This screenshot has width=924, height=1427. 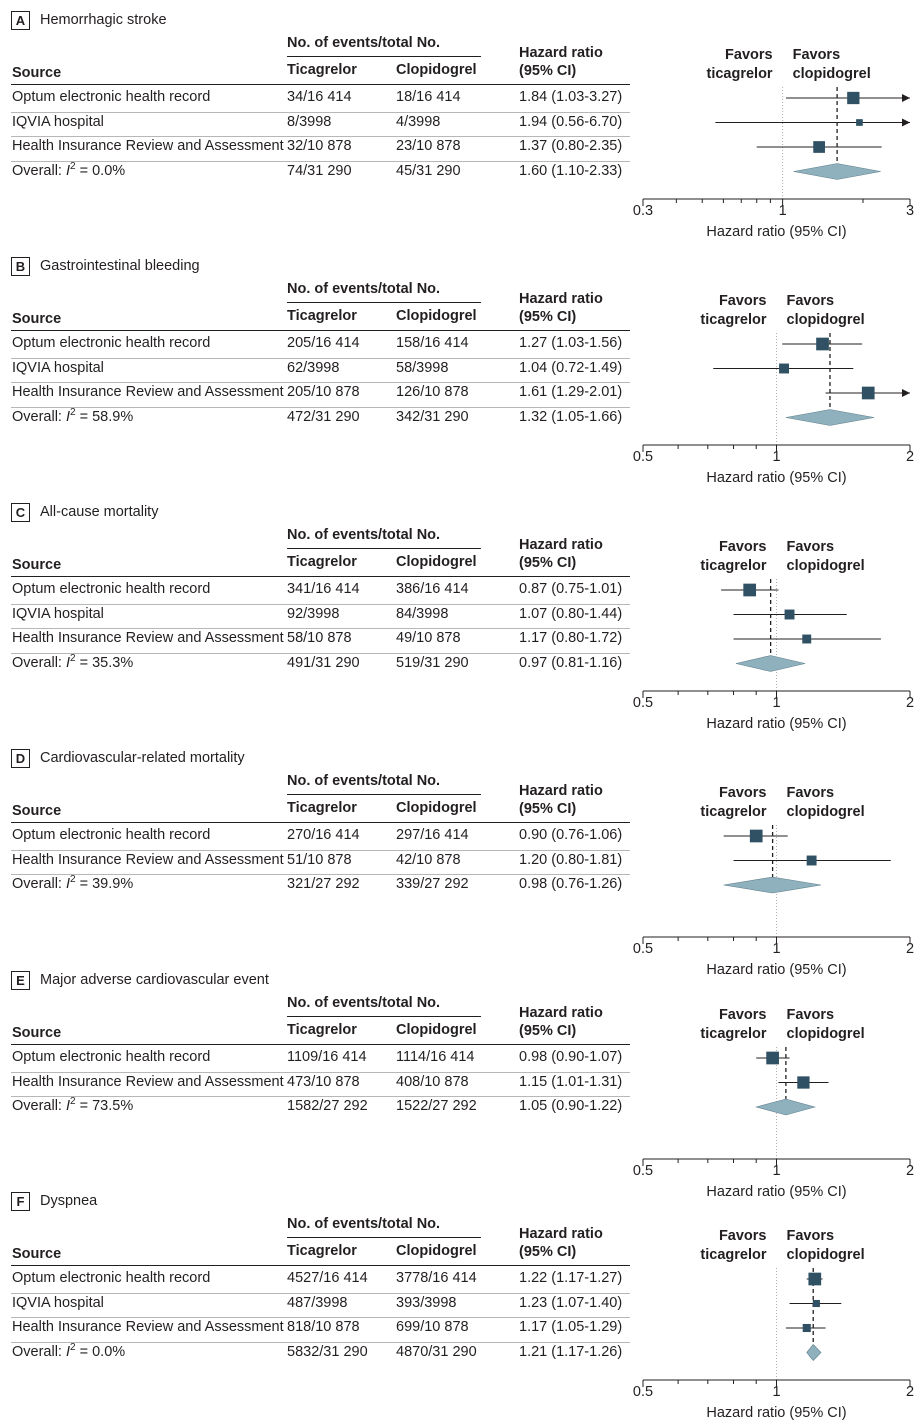 I want to click on tick-label: 0.5, so click(x=643, y=1171).